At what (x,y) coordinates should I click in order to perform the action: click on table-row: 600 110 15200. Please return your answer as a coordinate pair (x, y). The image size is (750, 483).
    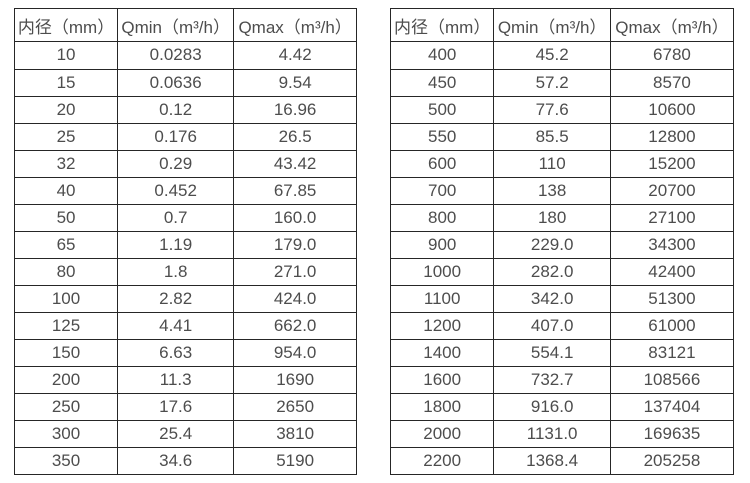
    Looking at the image, I should click on (562, 163).